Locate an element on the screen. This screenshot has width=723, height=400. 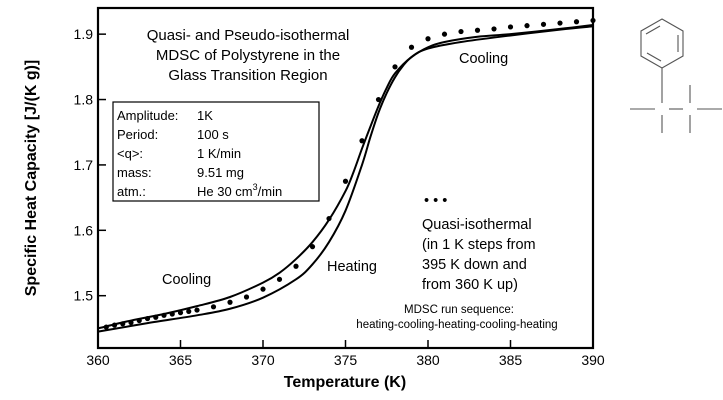
param-label-mass: mass: is located at coordinates (134, 172).